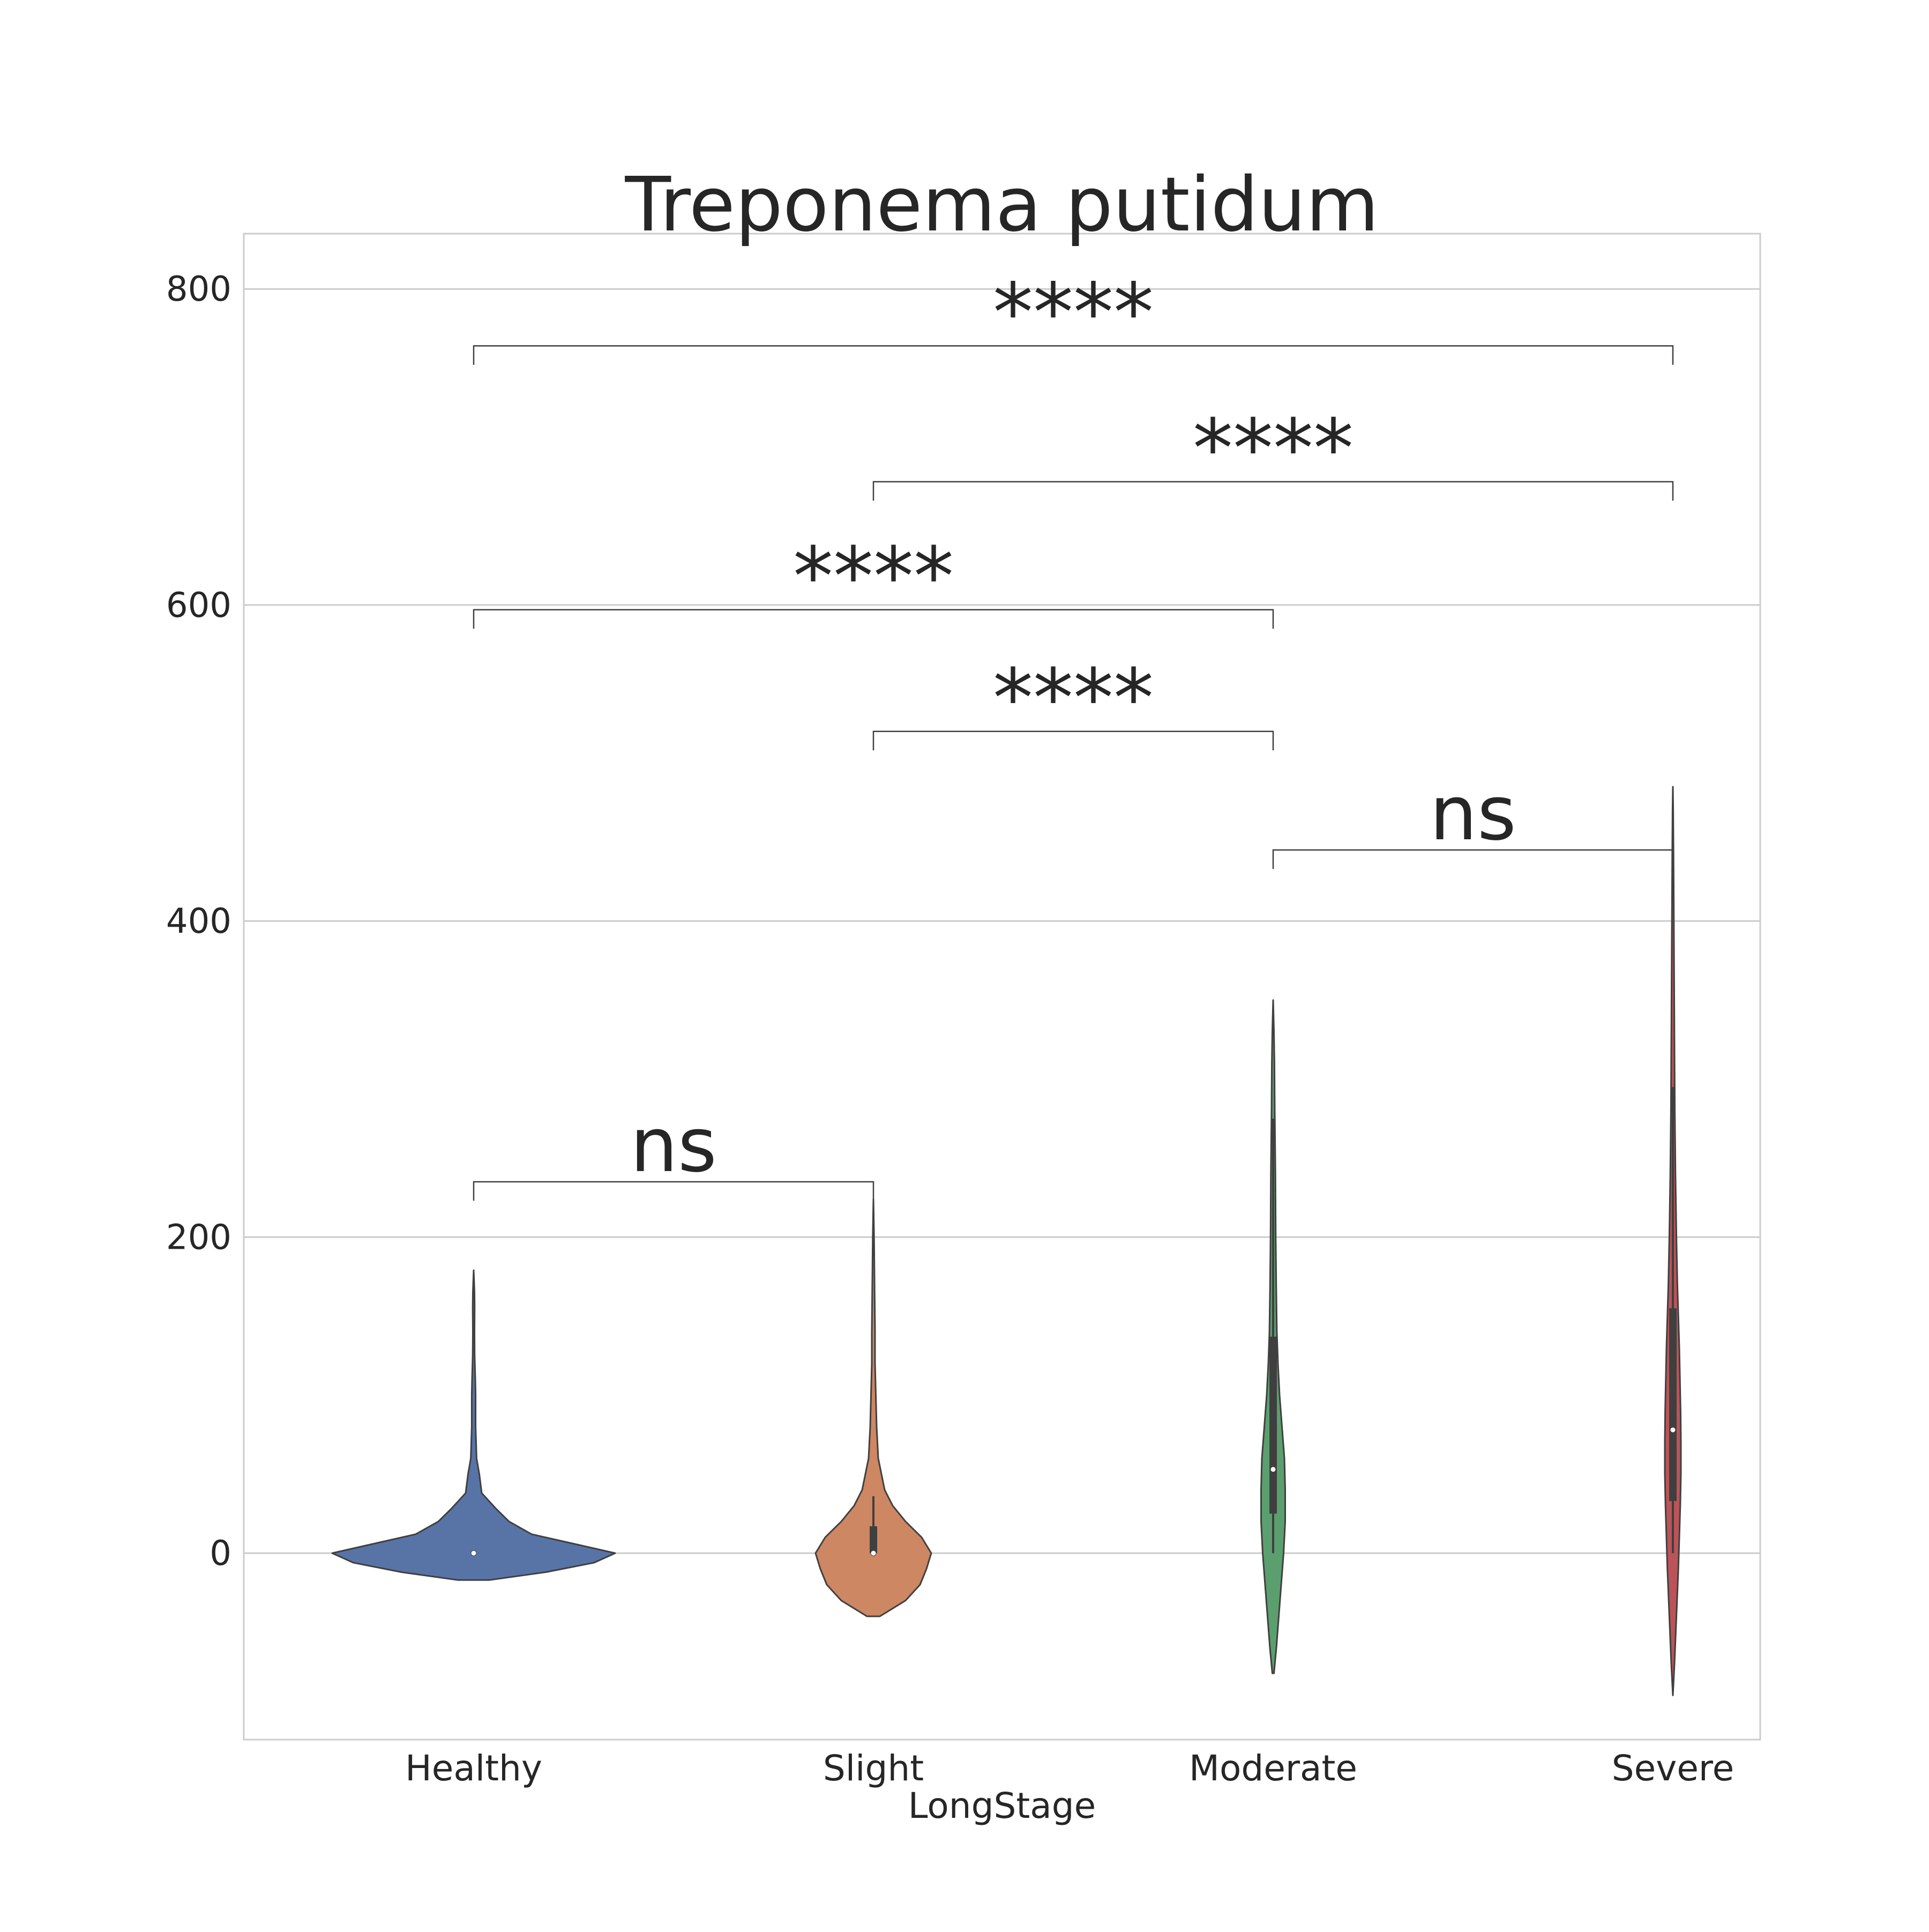  I want to click on significance-bracket-6: ****, so click(1073, 315).